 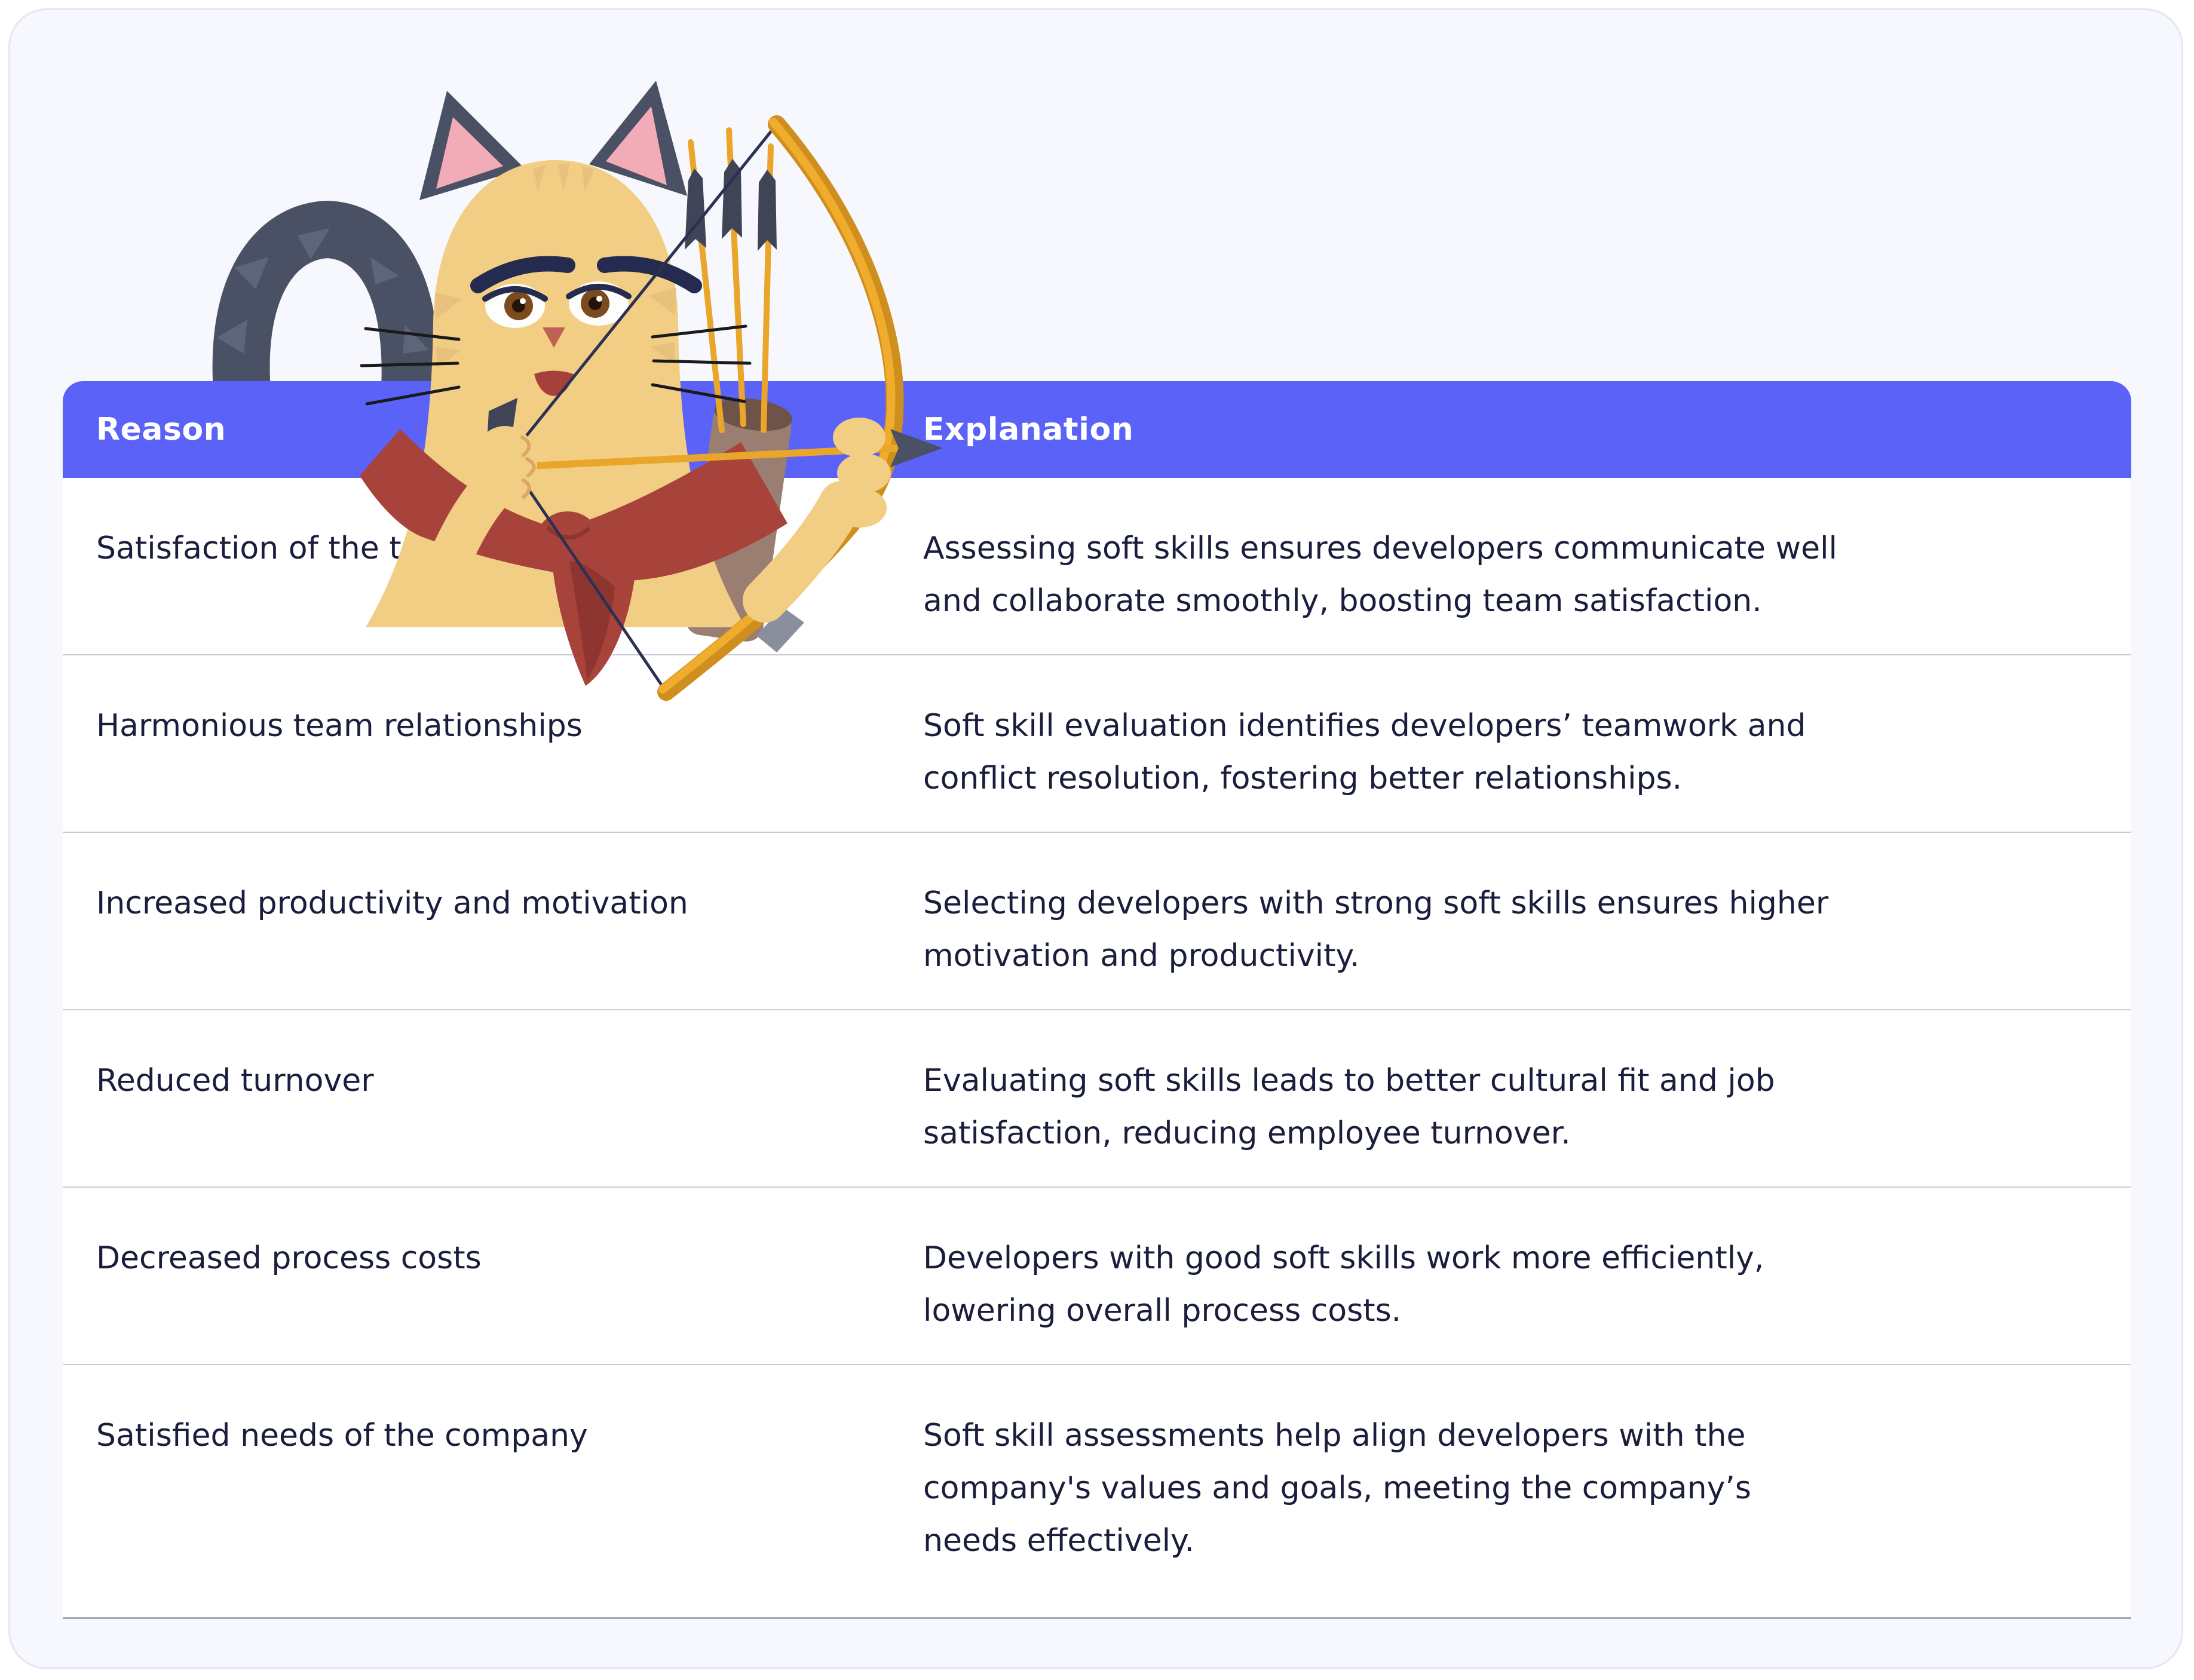 What do you see at coordinates (289, 1258) in the screenshot?
I see `reason-cell: Decreased process costs` at bounding box center [289, 1258].